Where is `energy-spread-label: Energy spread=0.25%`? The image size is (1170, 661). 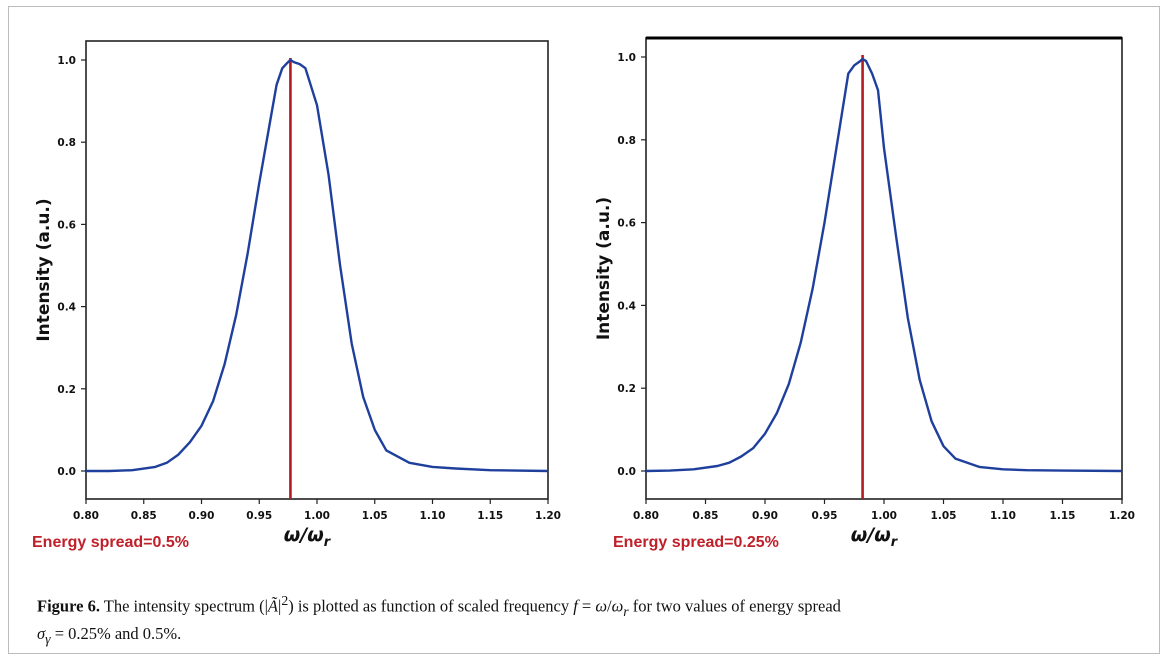
energy-spread-label: Energy spread=0.25% is located at coordinates (696, 542).